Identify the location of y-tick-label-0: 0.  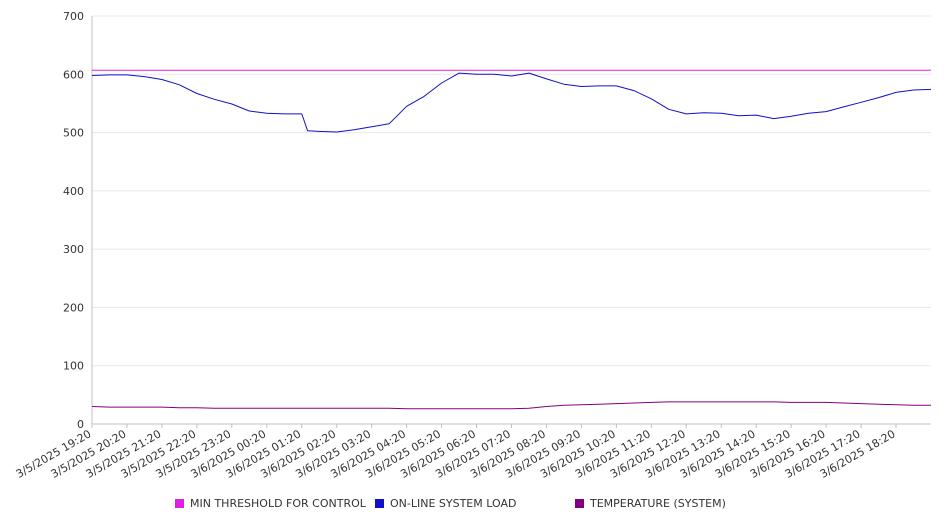
(80, 424).